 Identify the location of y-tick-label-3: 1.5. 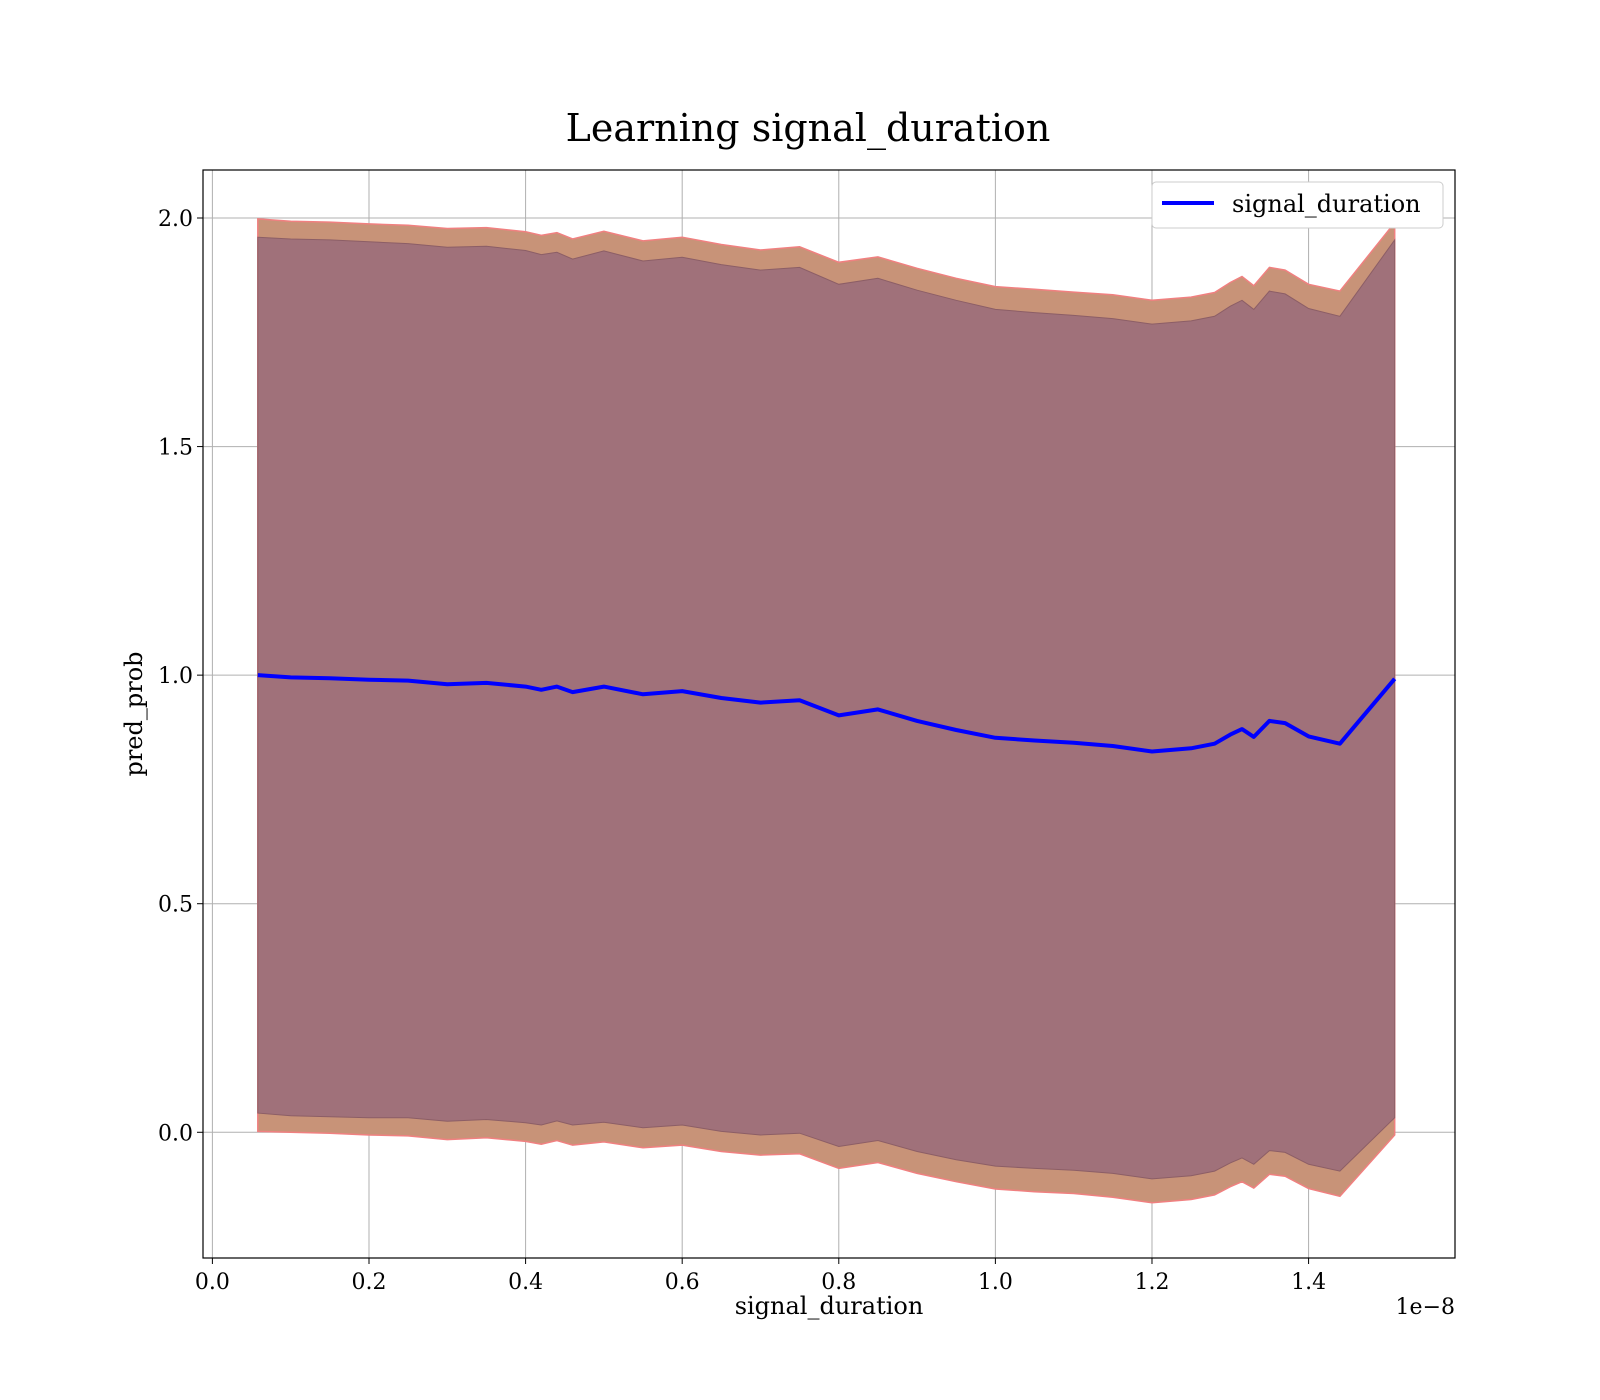
(175, 448).